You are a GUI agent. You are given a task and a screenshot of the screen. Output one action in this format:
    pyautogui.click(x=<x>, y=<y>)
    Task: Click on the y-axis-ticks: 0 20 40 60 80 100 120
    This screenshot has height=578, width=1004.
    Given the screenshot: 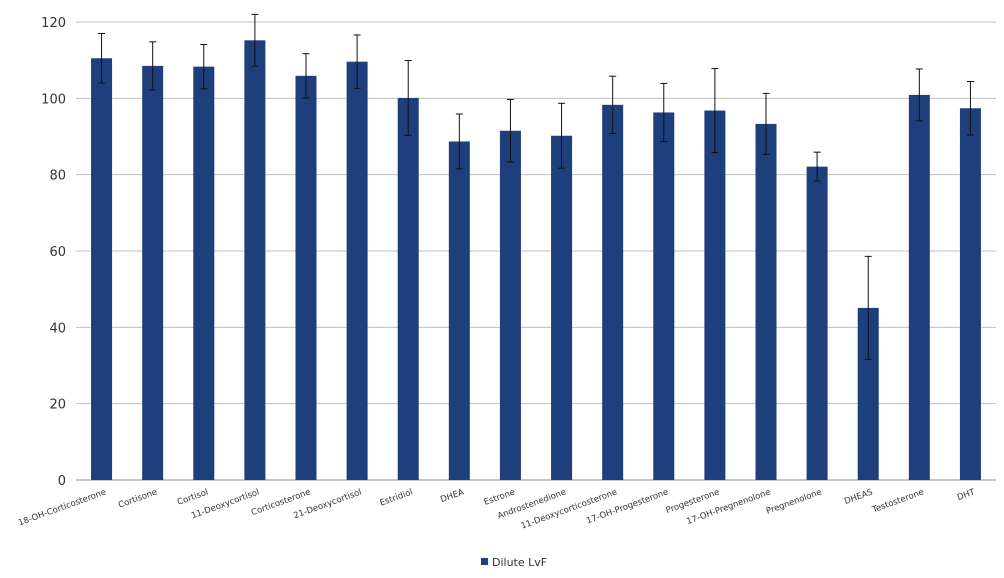 What is the action you would take?
    pyautogui.click(x=53, y=252)
    